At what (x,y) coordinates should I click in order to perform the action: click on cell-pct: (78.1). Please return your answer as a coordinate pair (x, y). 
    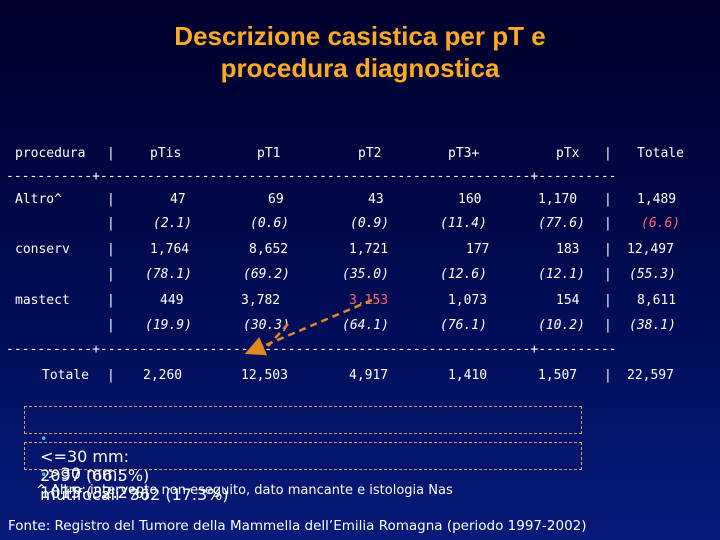
    Looking at the image, I should click on (168, 274).